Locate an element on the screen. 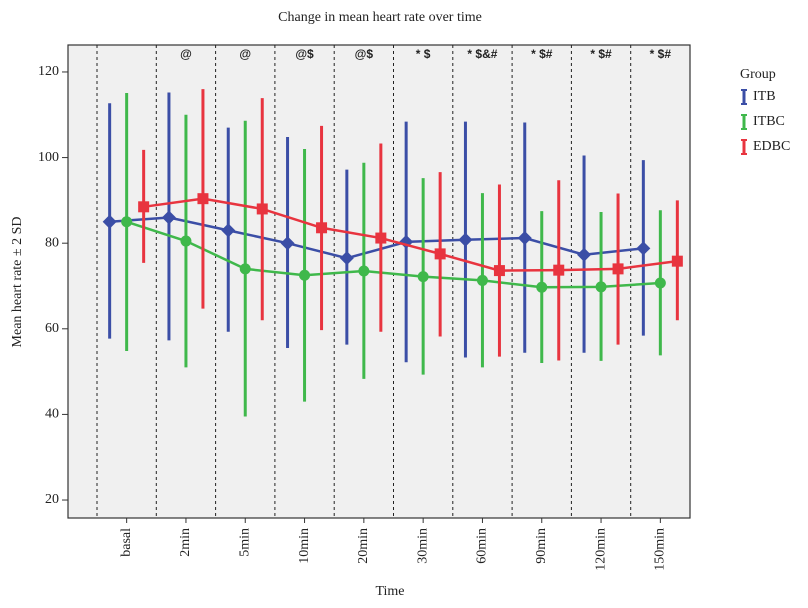 The image size is (808, 608). y-tick-label: 100 is located at coordinates (48, 157).